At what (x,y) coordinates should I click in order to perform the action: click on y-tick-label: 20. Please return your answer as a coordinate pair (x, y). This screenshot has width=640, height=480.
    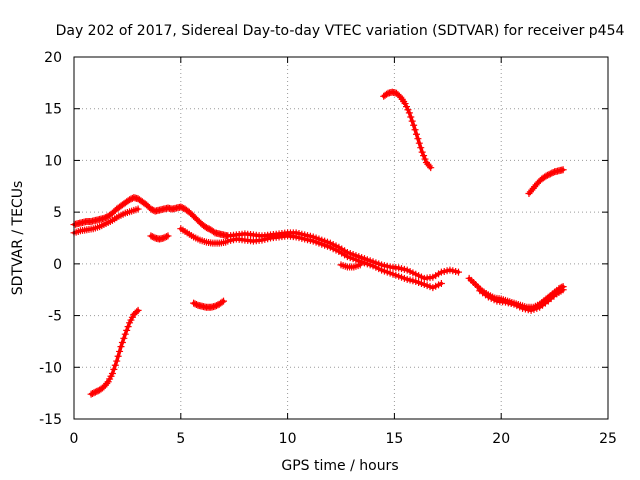
    Looking at the image, I should click on (53, 58).